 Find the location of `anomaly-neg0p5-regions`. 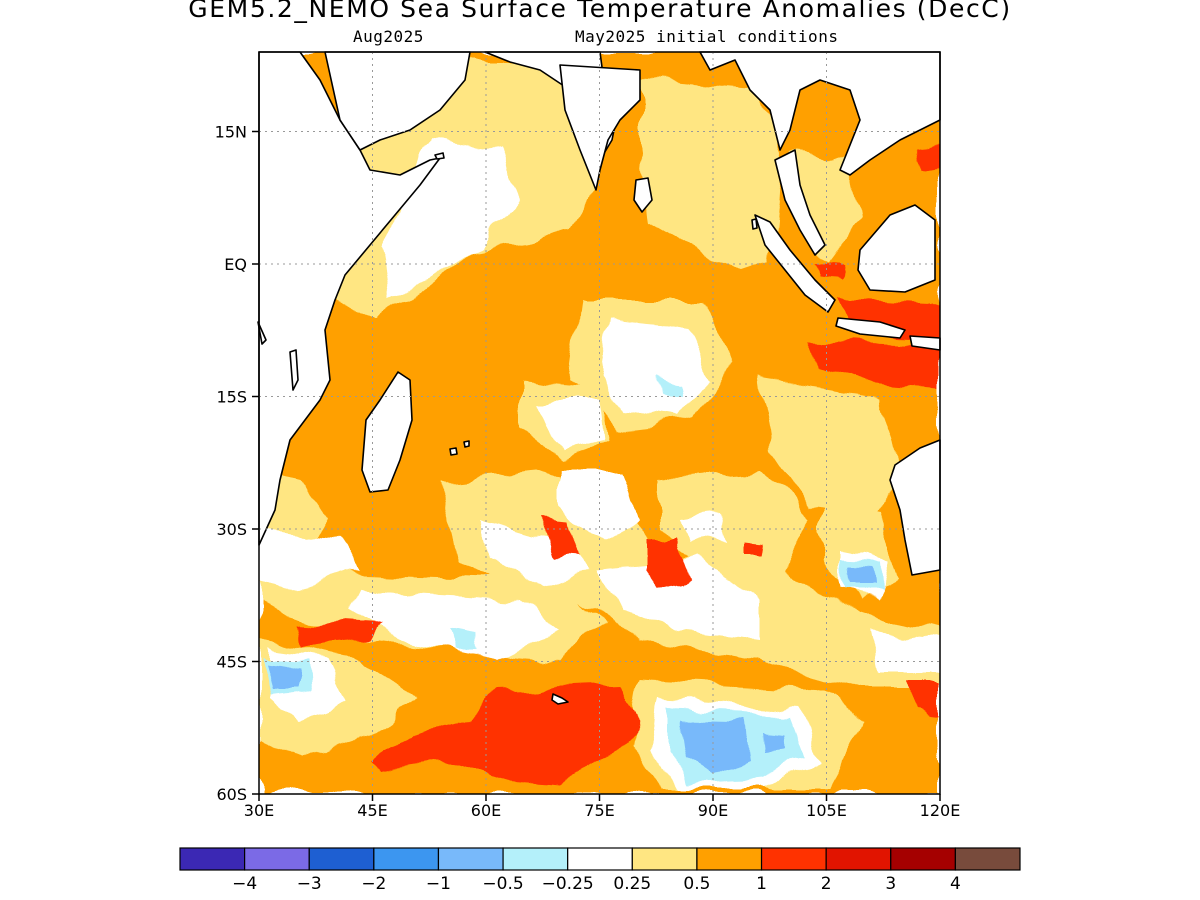

anomaly-neg0p5-regions is located at coordinates (568, 671).